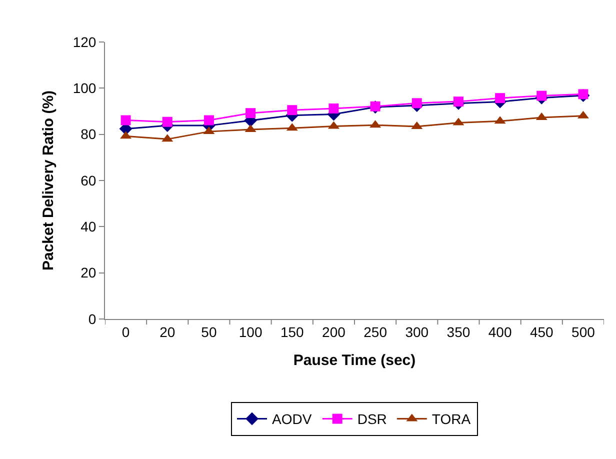  What do you see at coordinates (354, 360) in the screenshot?
I see `x-axis-title: Pause Time (sec)` at bounding box center [354, 360].